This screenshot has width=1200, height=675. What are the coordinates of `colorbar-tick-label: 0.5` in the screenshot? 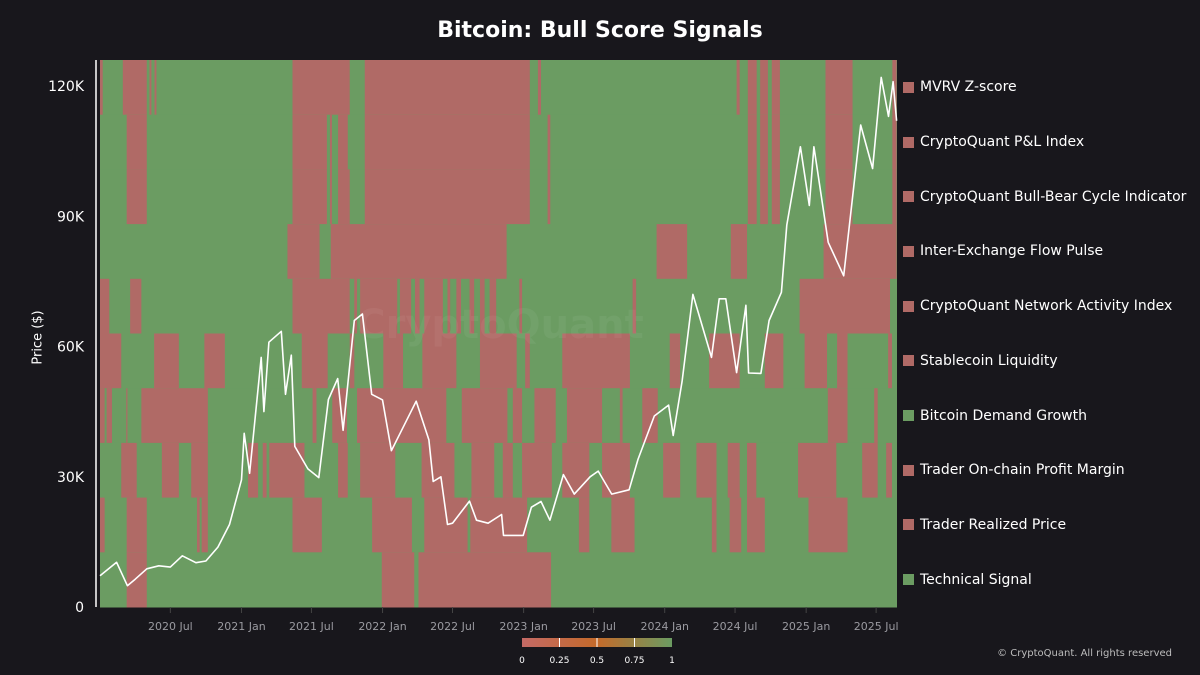 It's located at (597, 661).